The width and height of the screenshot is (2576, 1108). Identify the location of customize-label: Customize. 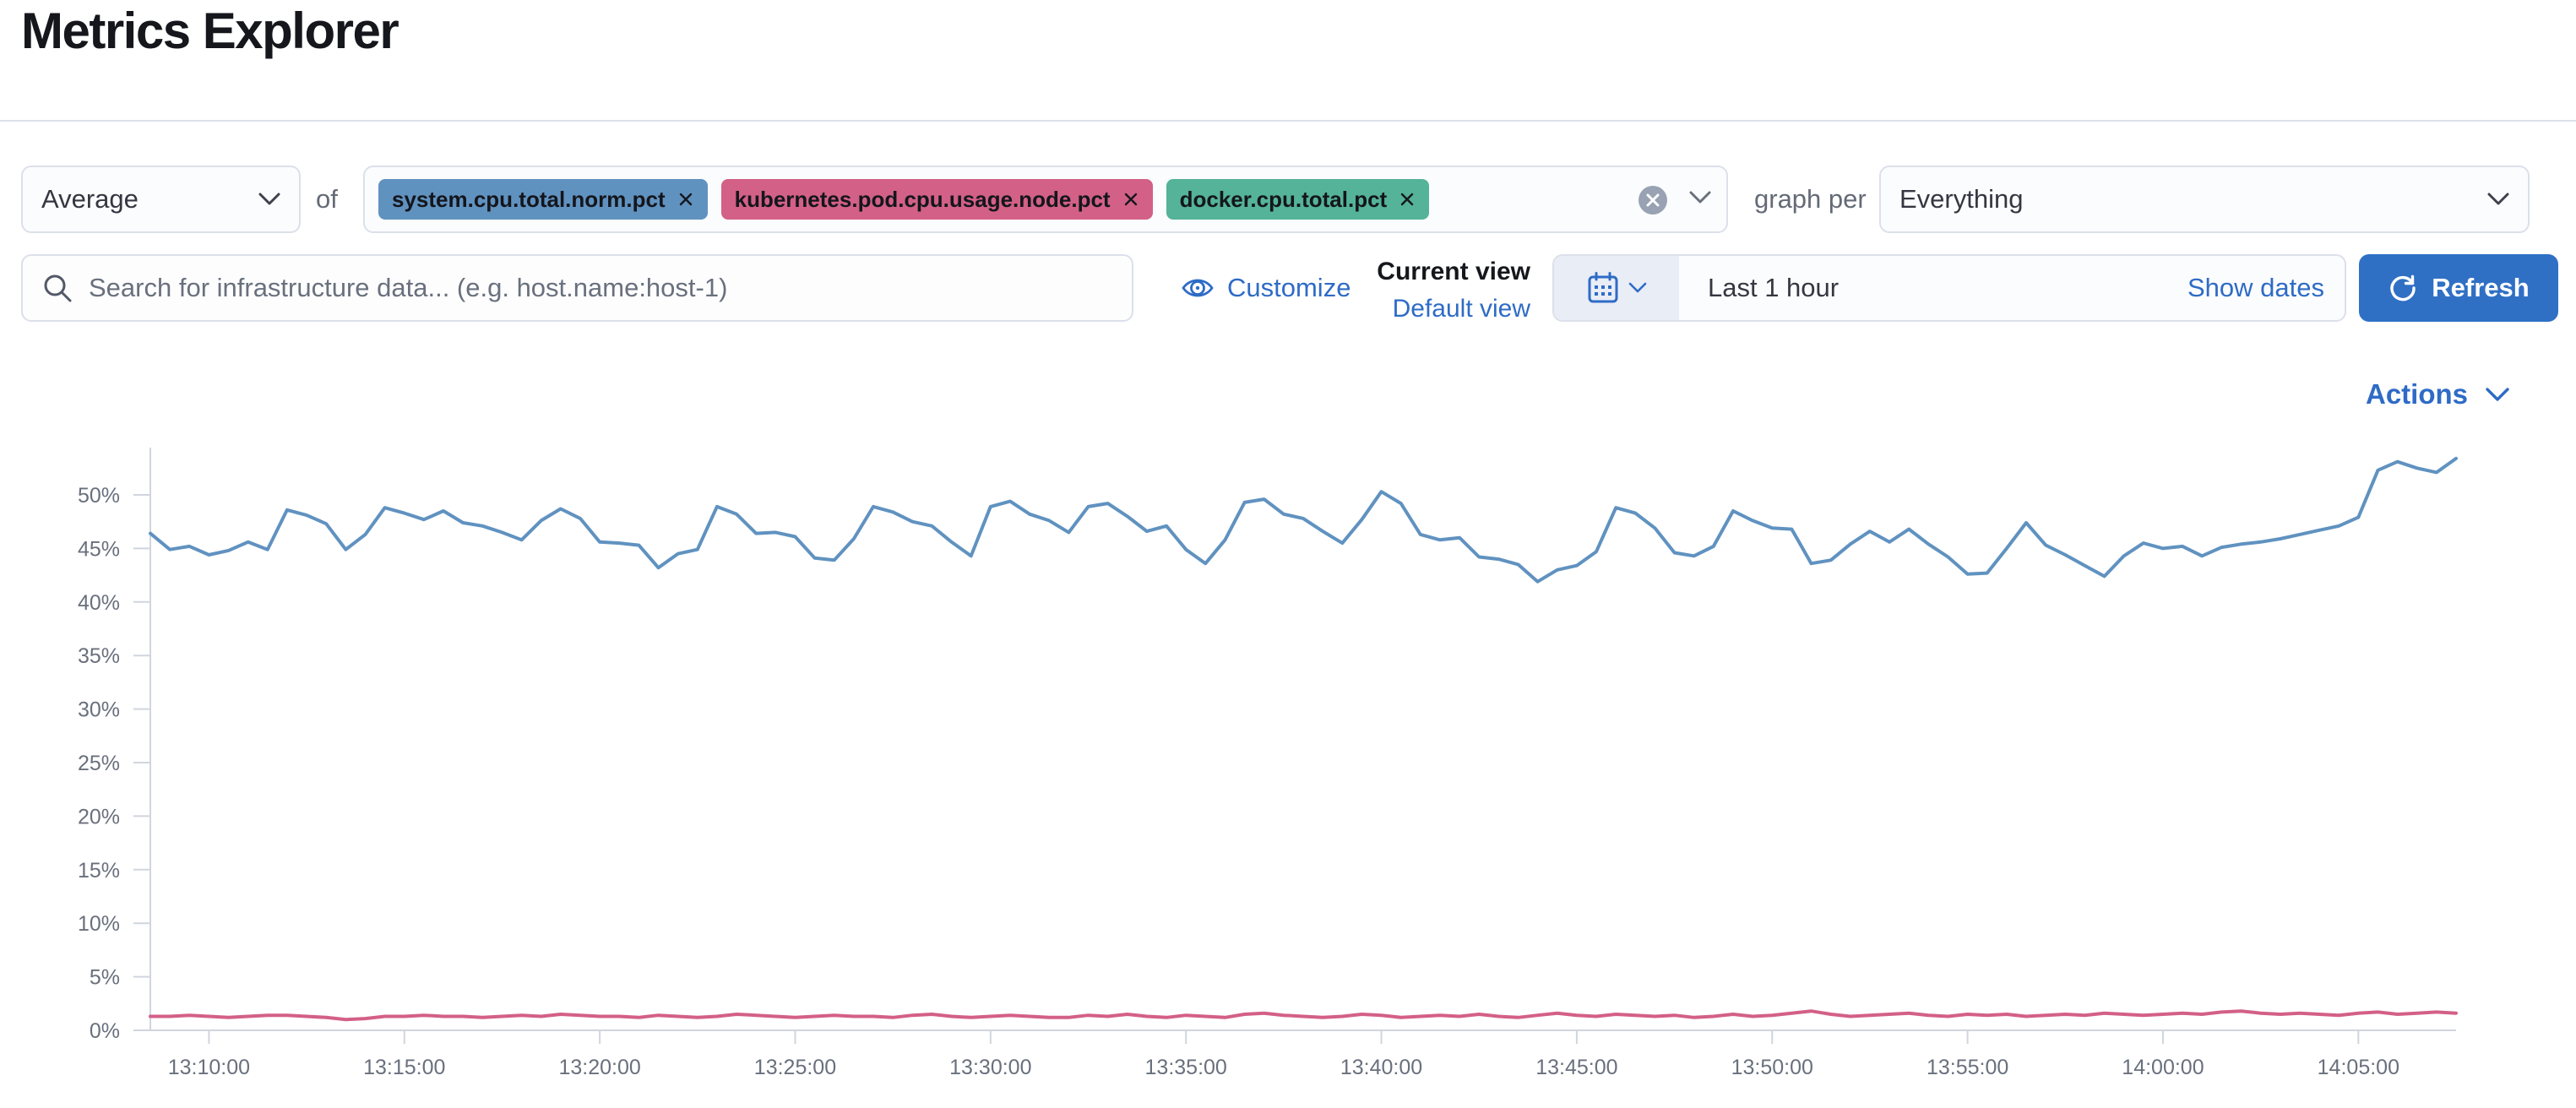
(1289, 287).